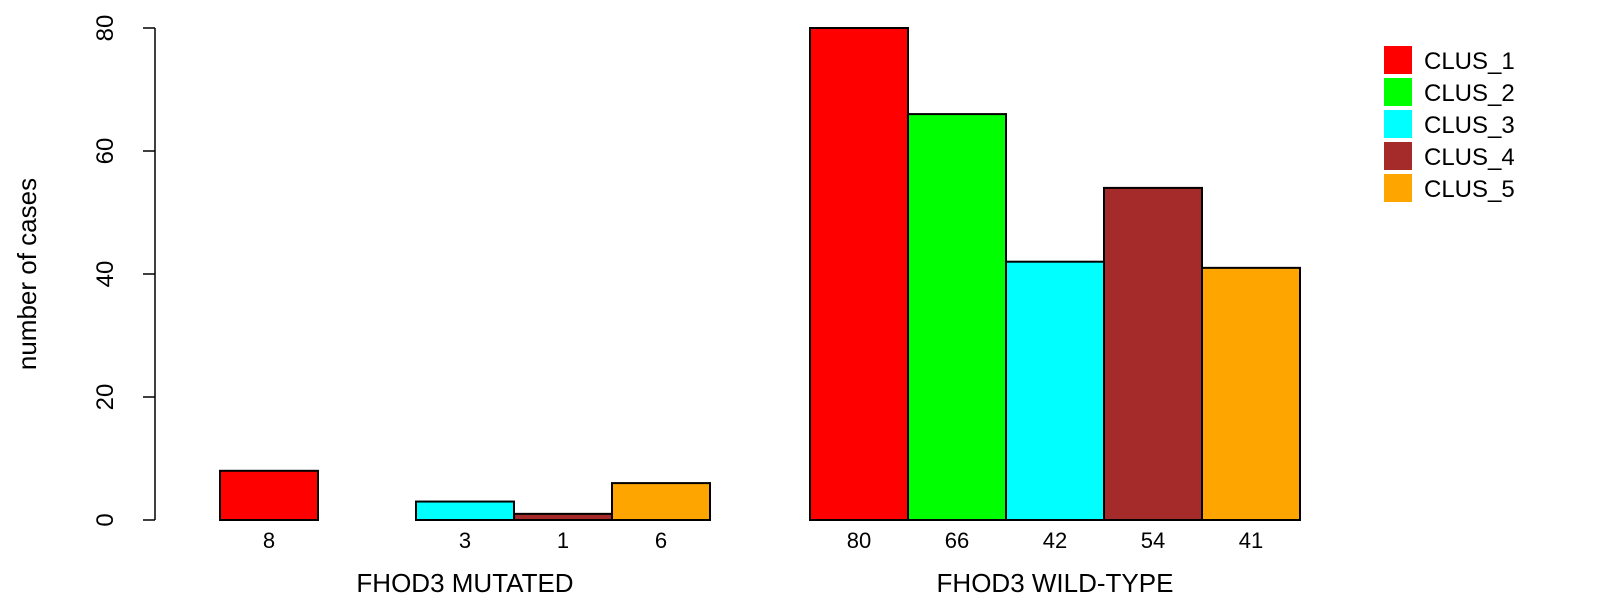  I want to click on bar-value-label: 66, so click(957, 540).